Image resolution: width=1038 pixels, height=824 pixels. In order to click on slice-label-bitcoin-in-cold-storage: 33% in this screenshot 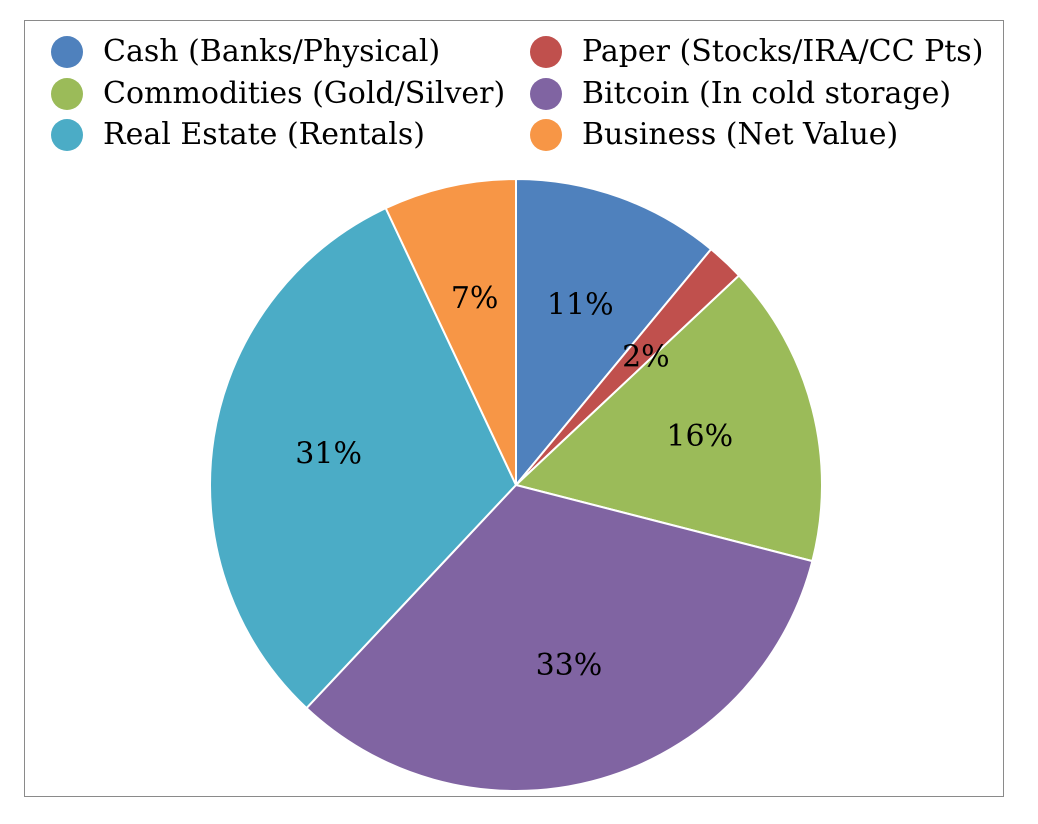, I will do `click(569, 665)`.